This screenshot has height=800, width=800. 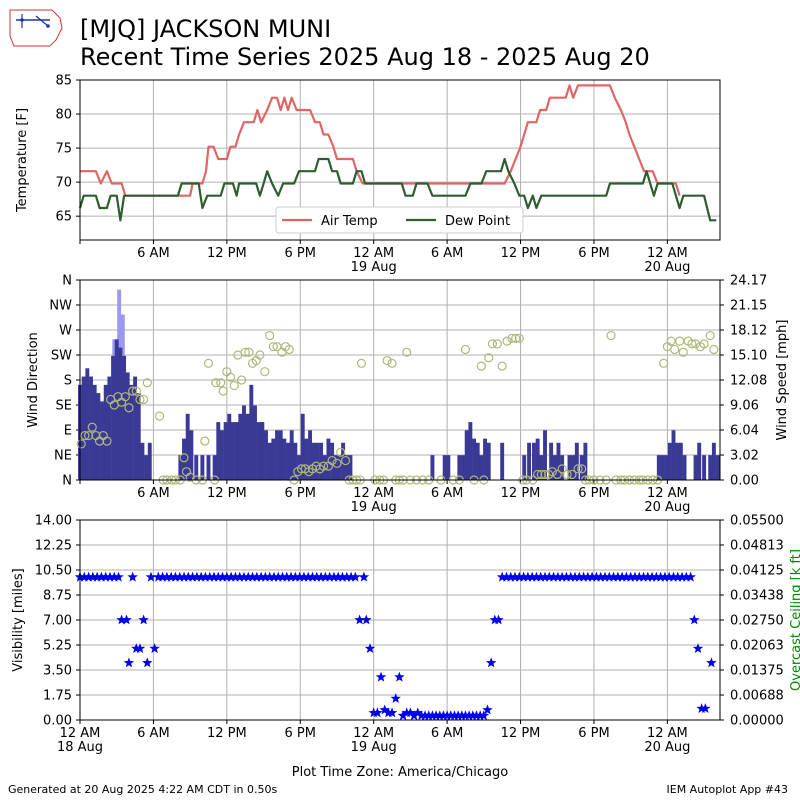 What do you see at coordinates (63, 183) in the screenshot?
I see `y-tick-label: 70` at bounding box center [63, 183].